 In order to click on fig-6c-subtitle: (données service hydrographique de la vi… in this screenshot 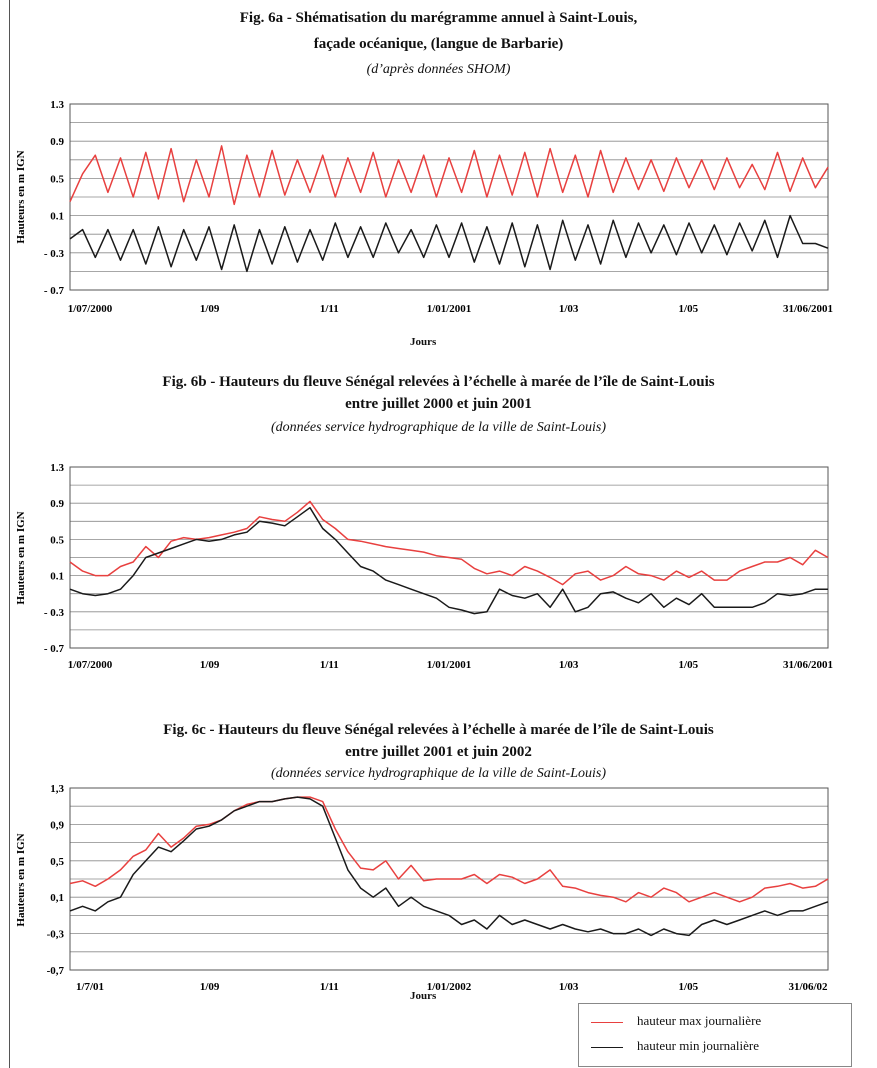, I will do `click(438, 773)`.